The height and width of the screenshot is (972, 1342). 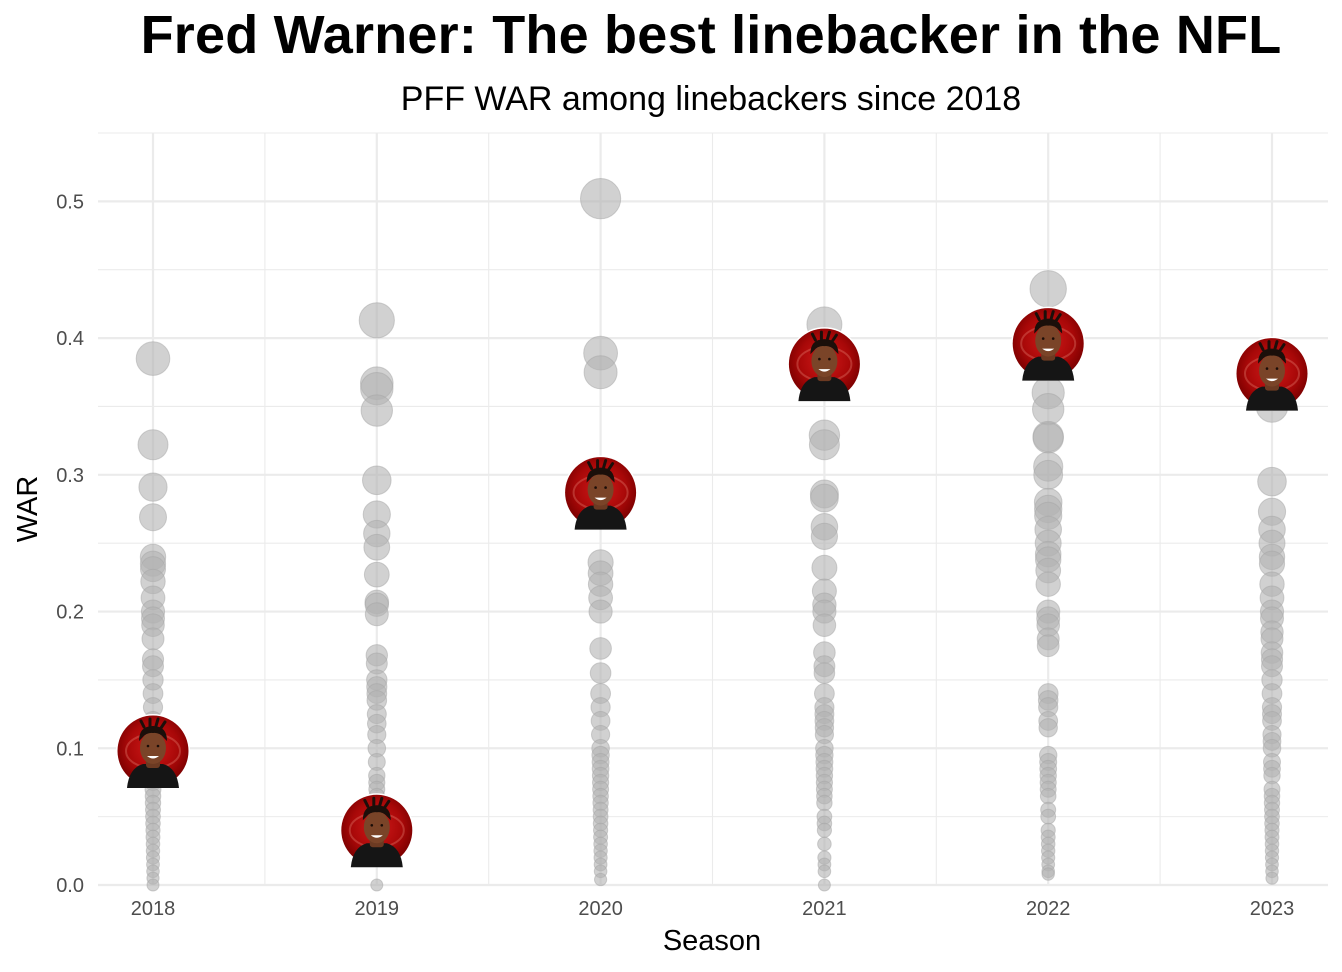 What do you see at coordinates (377, 909) in the screenshot?
I see `x-tick-label: 2019` at bounding box center [377, 909].